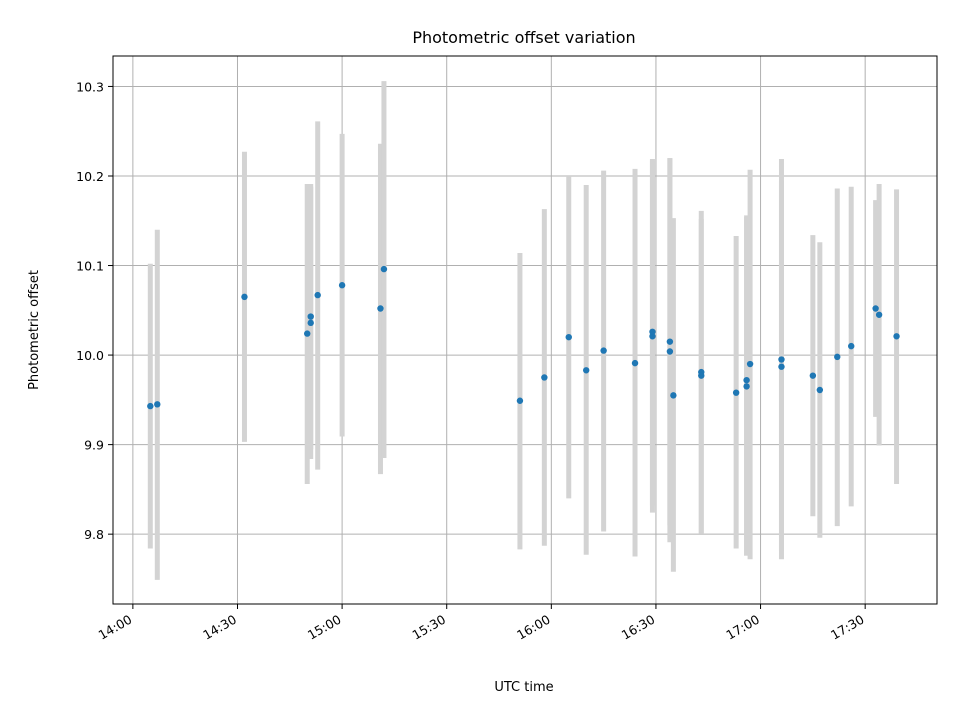 The width and height of the screenshot is (960, 720). Describe the element at coordinates (94, 534) in the screenshot. I see `y-tick-label: 9.8` at that location.